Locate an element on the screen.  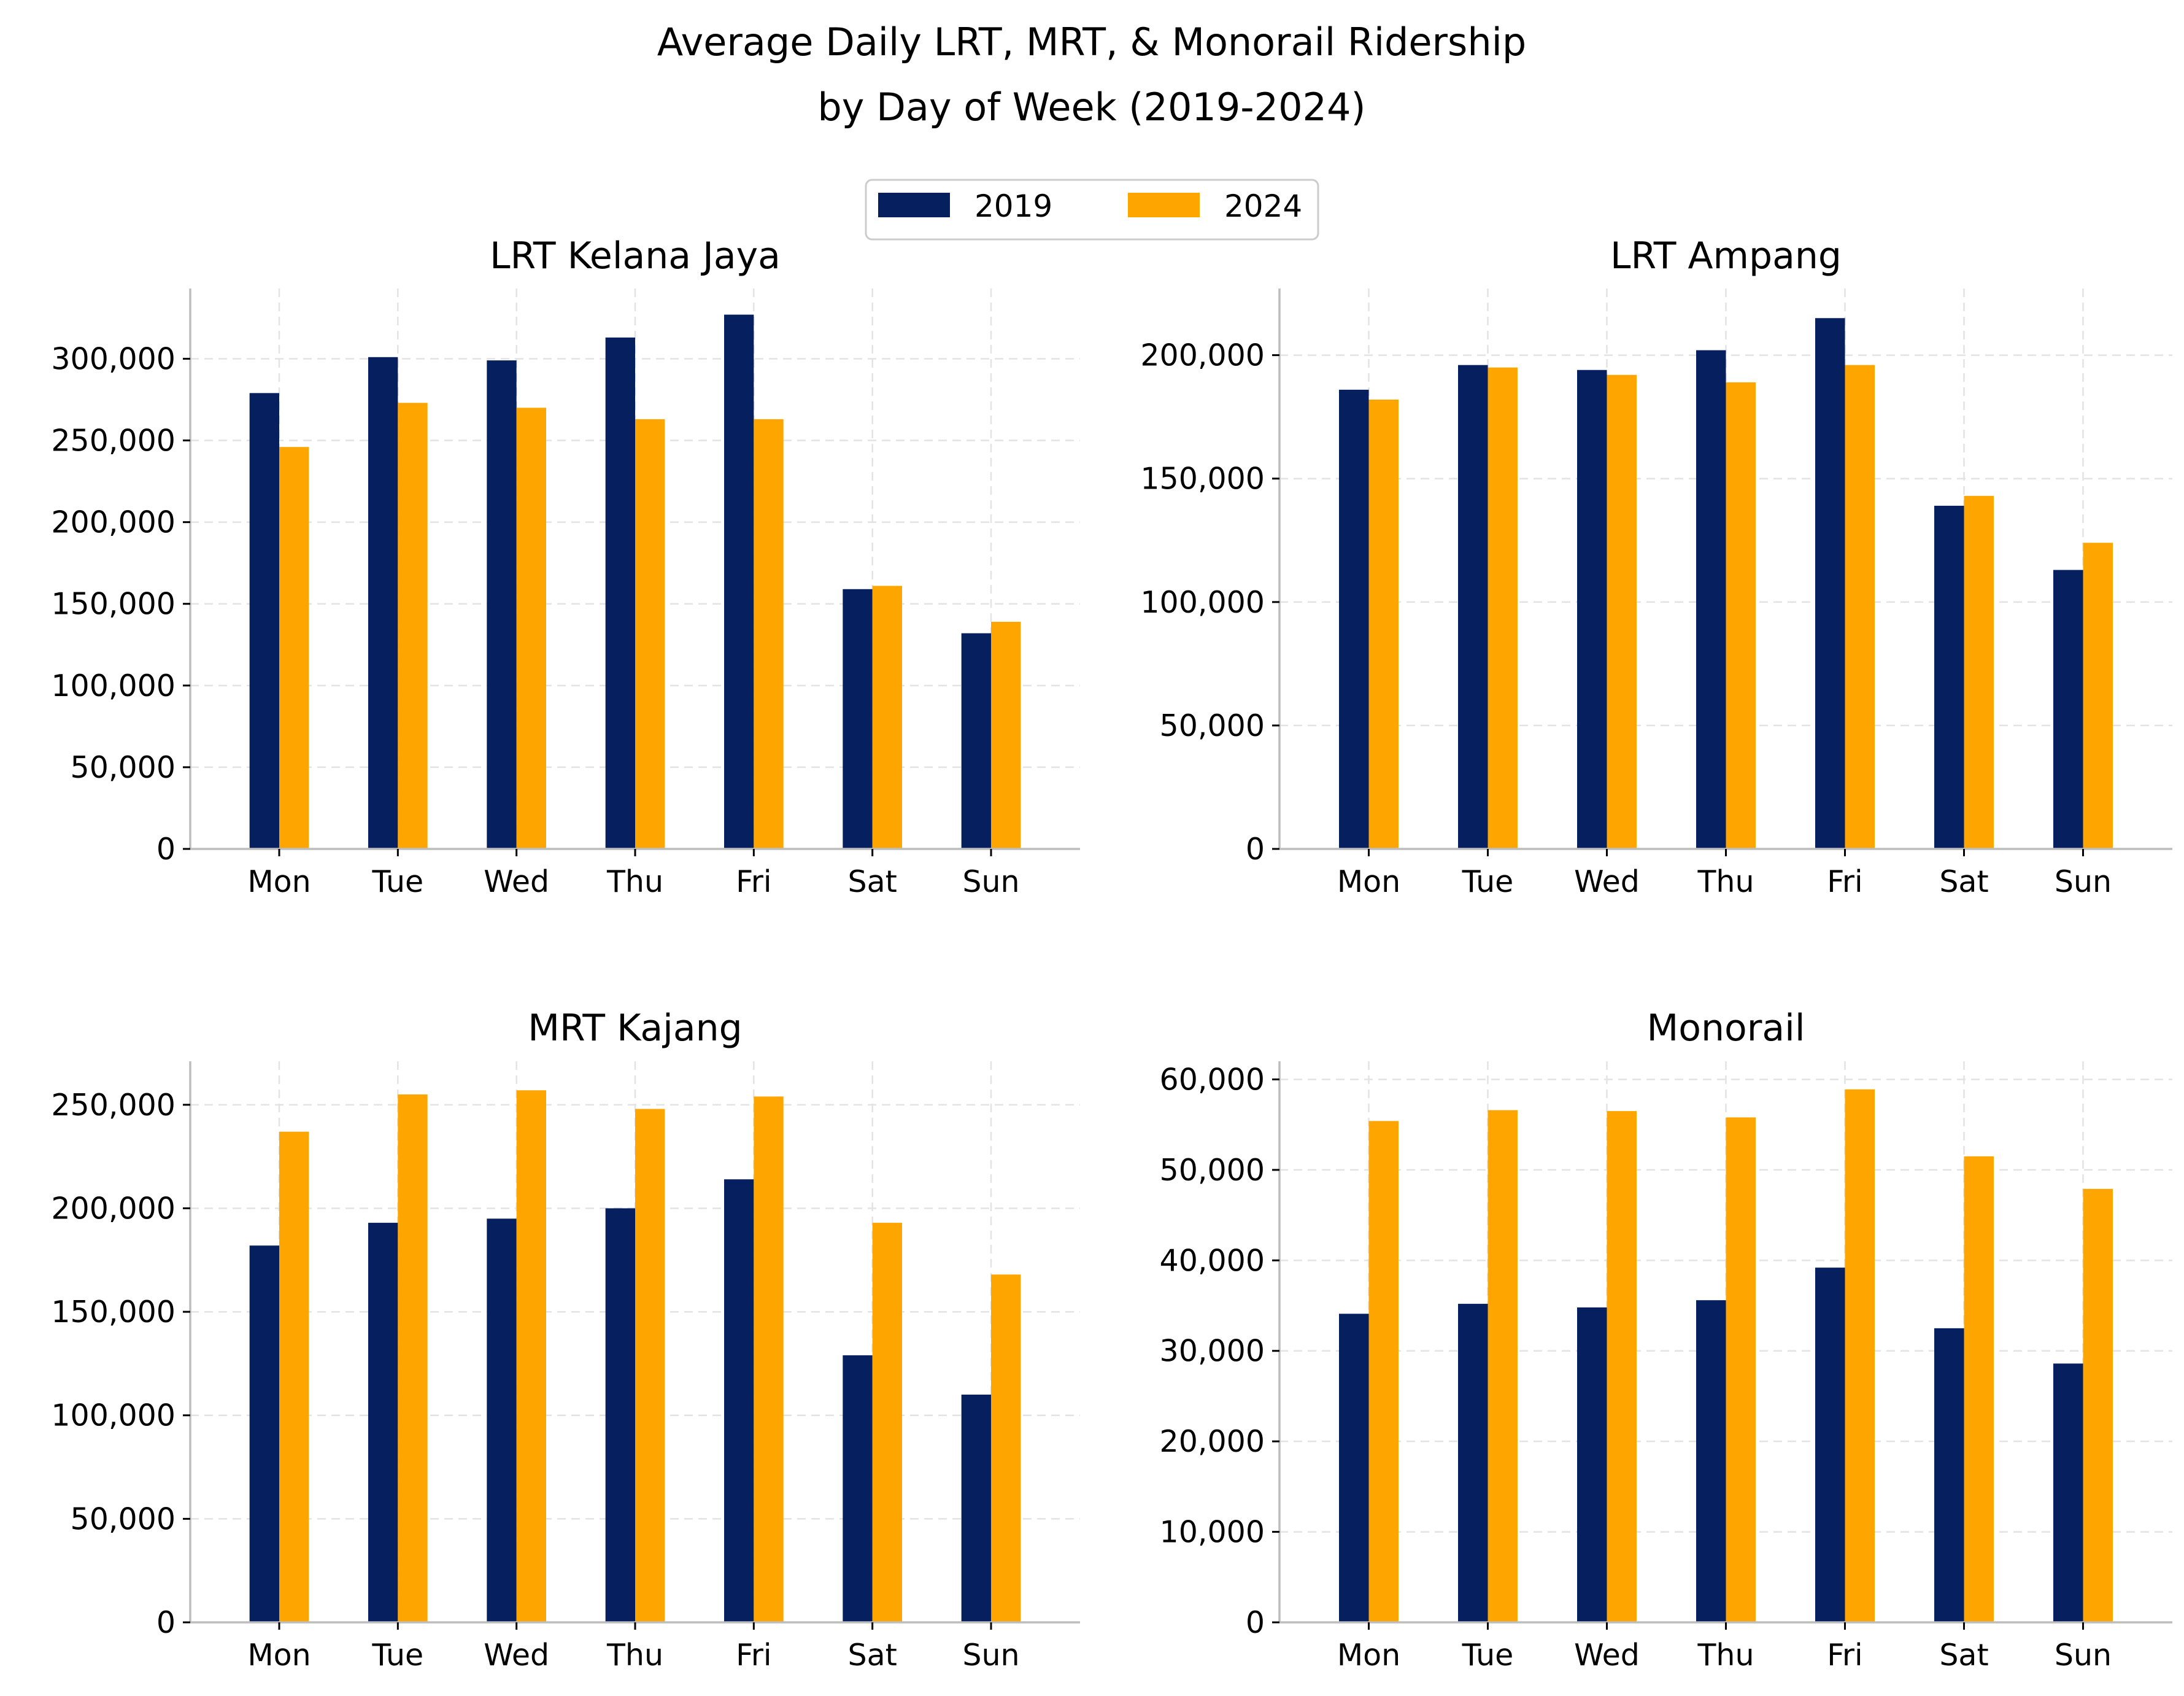
y-tick-label: 60,000 is located at coordinates (1212, 1080).